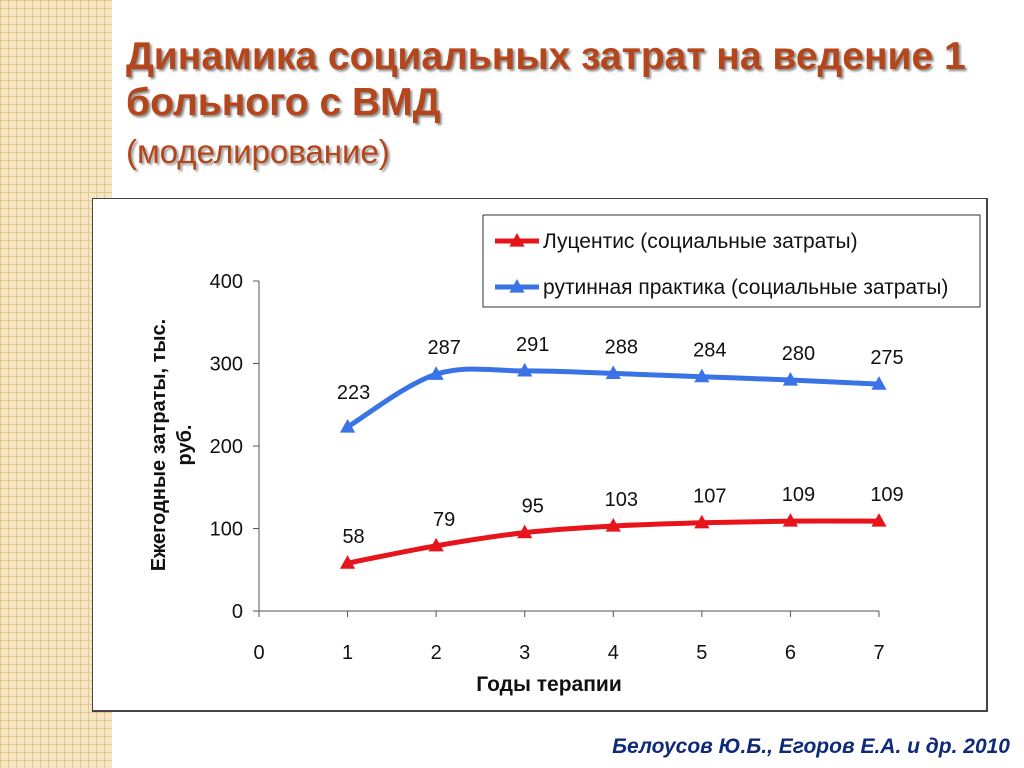 The height and width of the screenshot is (768, 1024). Describe the element at coordinates (790, 653) in the screenshot. I see `x-tick-label: 6` at that location.